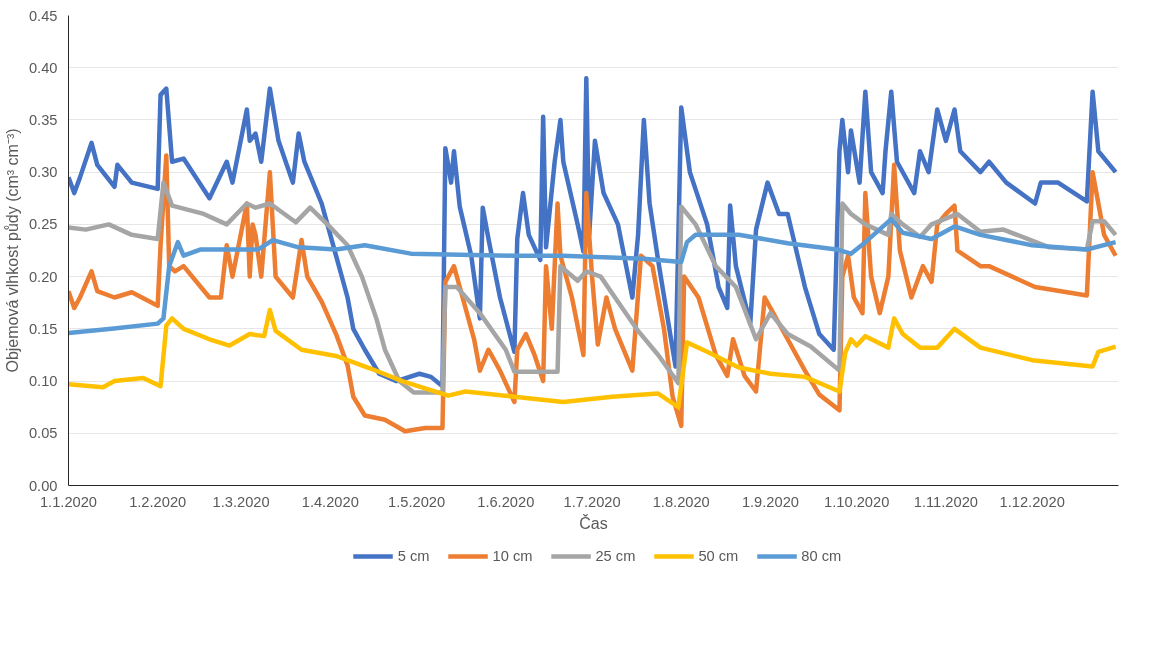  Describe the element at coordinates (241, 501) in the screenshot. I see `x-tick-label: 1.3.2020` at that location.